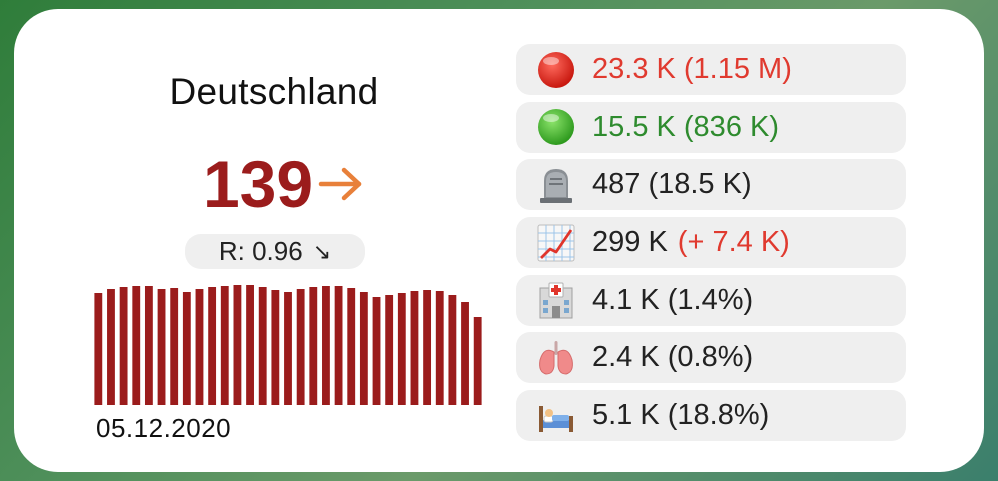  What do you see at coordinates (685, 126) in the screenshot?
I see `stat-recovered: 15.5 K (836 K)` at bounding box center [685, 126].